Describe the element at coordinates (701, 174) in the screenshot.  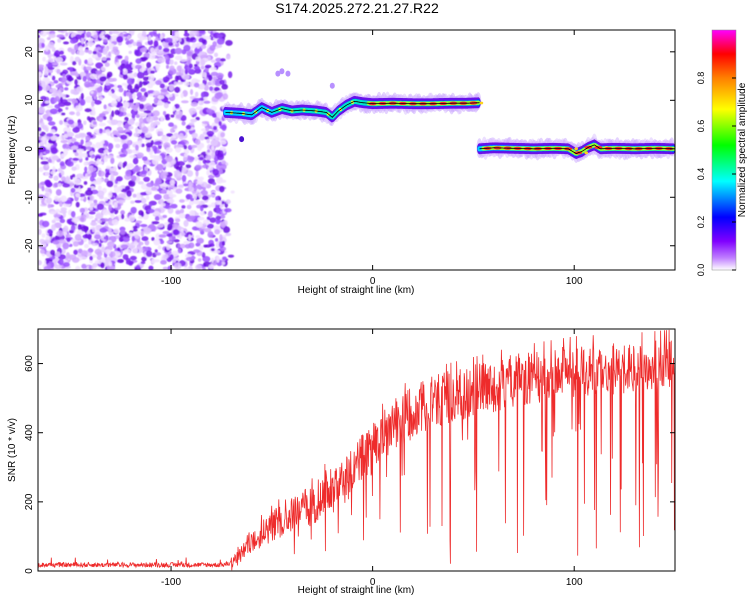
I see `colorbar-tick-label-2: 0.4` at that location.